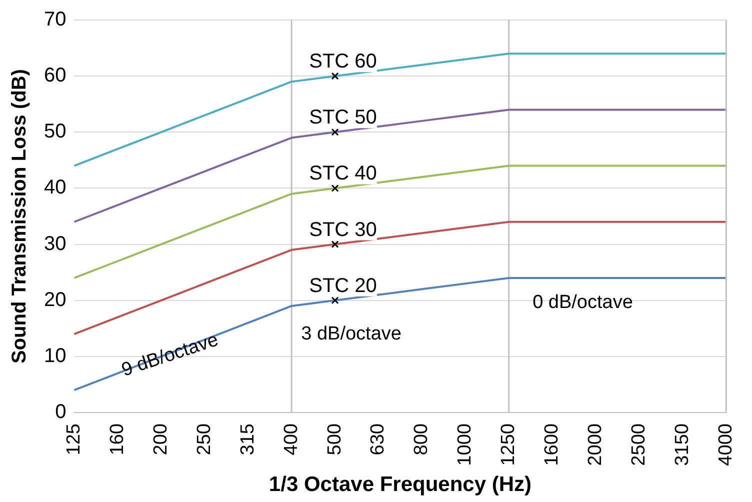  I want to click on annotation: 0 dB/octave, so click(582, 302).